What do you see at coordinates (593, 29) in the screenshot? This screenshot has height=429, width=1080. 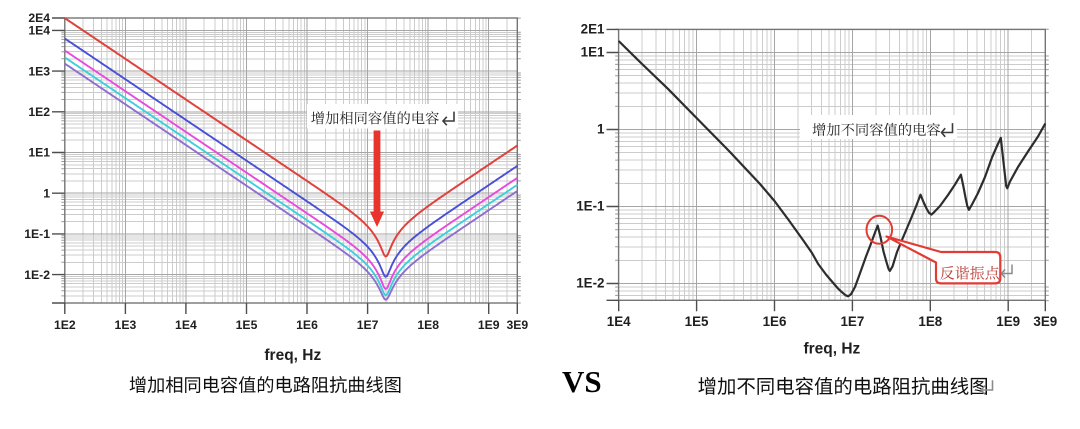 I see `svg-text: 2E1` at bounding box center [593, 29].